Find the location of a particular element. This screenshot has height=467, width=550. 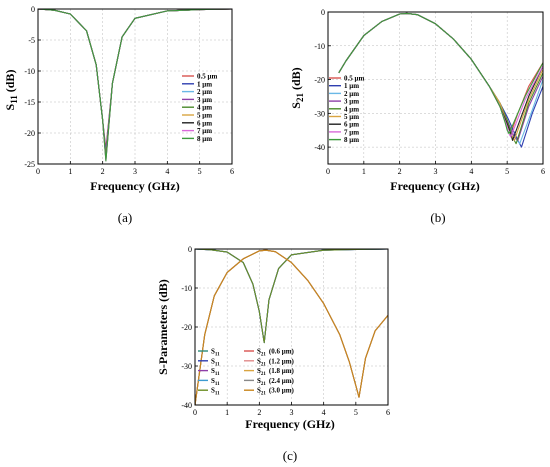

legend-label: S21 (3.0 μm) is located at coordinates (276, 392).